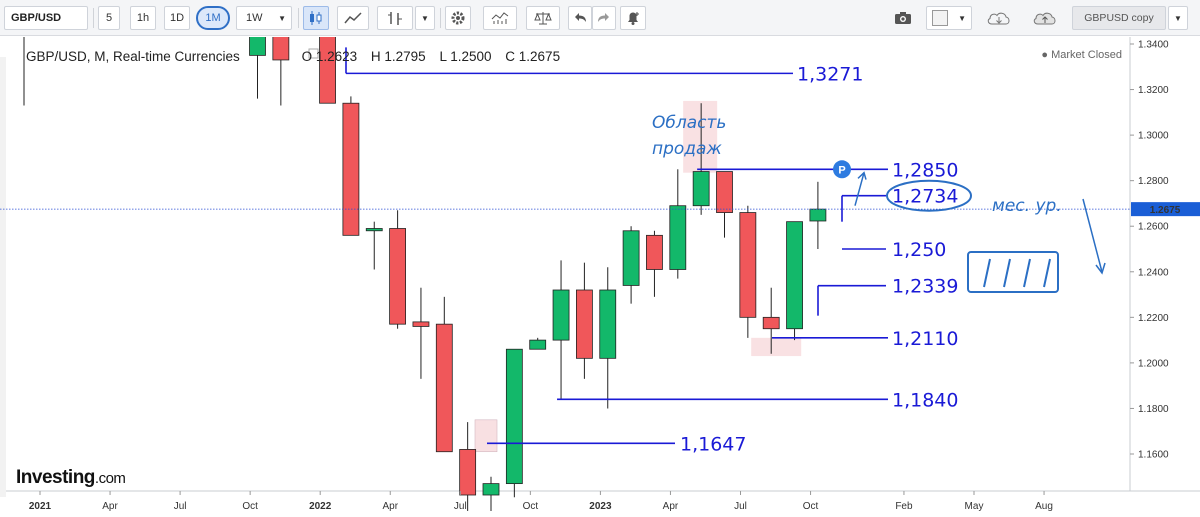  Describe the element at coordinates (1086, 55) in the screenshot. I see `market-status-label: Market Closed` at that location.